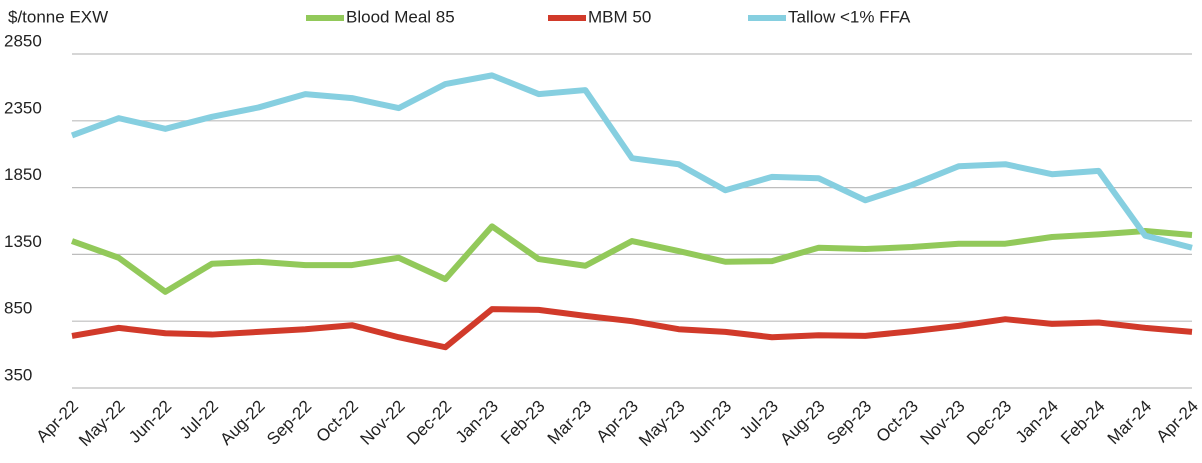 Image resolution: width=1202 pixels, height=463 pixels. I want to click on x-tick-label: Jul-22, so click(199, 420).